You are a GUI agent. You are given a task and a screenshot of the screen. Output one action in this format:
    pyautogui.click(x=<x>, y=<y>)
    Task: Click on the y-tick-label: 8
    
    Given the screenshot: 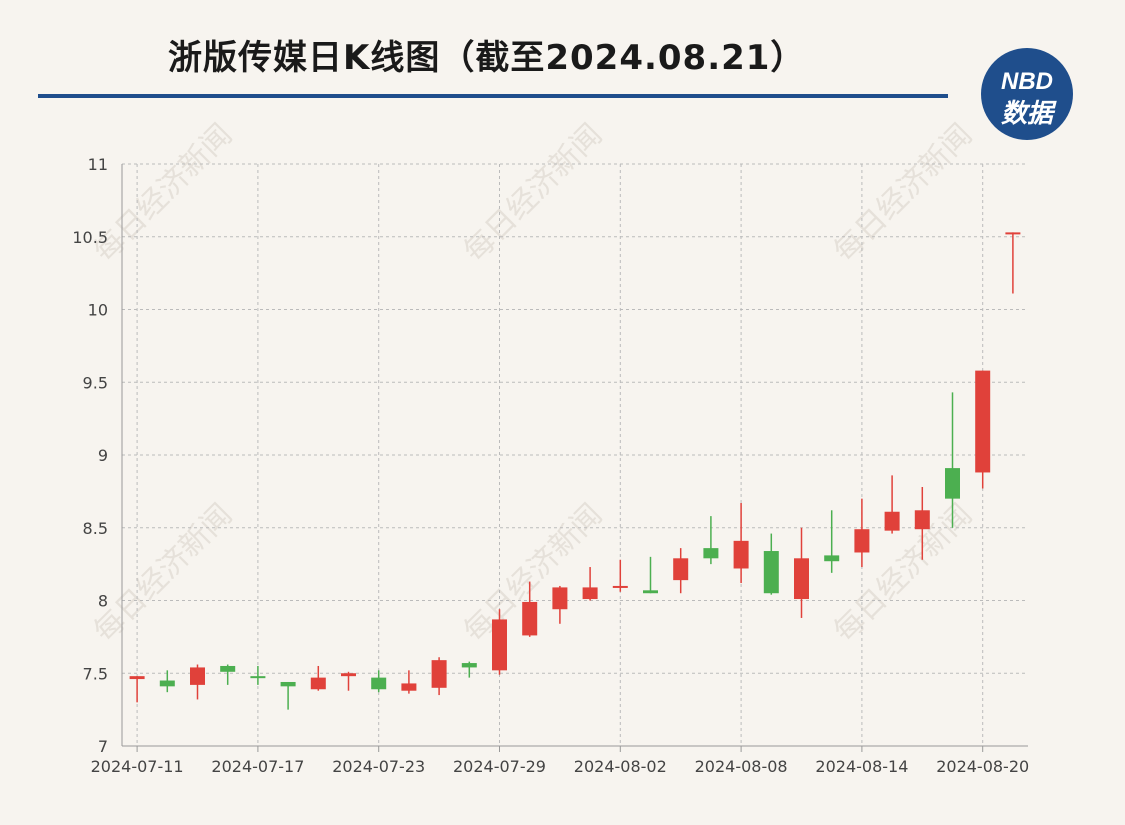 What is the action you would take?
    pyautogui.click(x=103, y=601)
    